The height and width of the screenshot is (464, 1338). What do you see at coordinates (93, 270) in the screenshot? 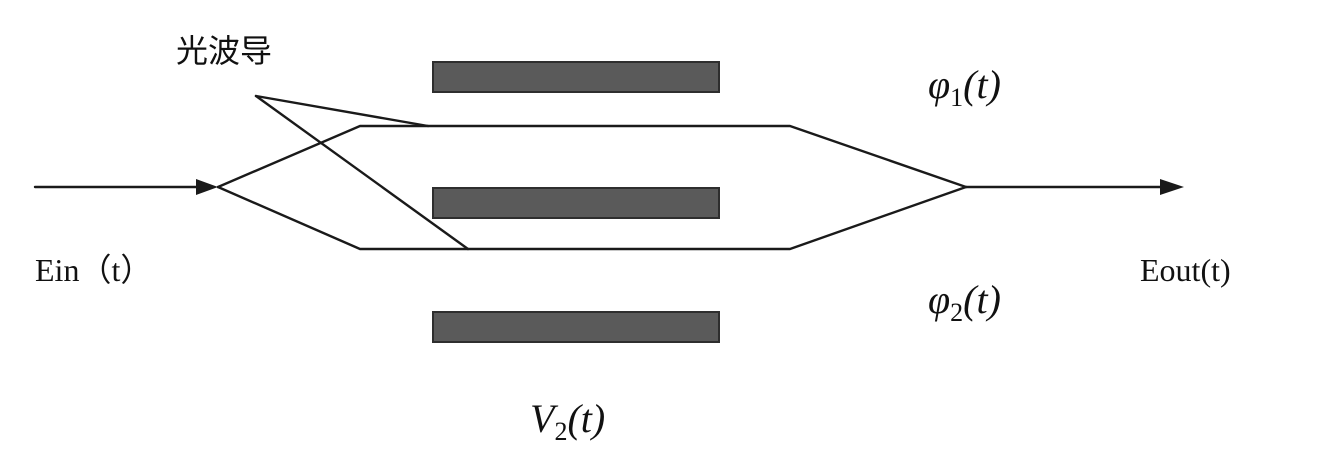
I see `input-label: Ein（t）` at bounding box center [93, 270].